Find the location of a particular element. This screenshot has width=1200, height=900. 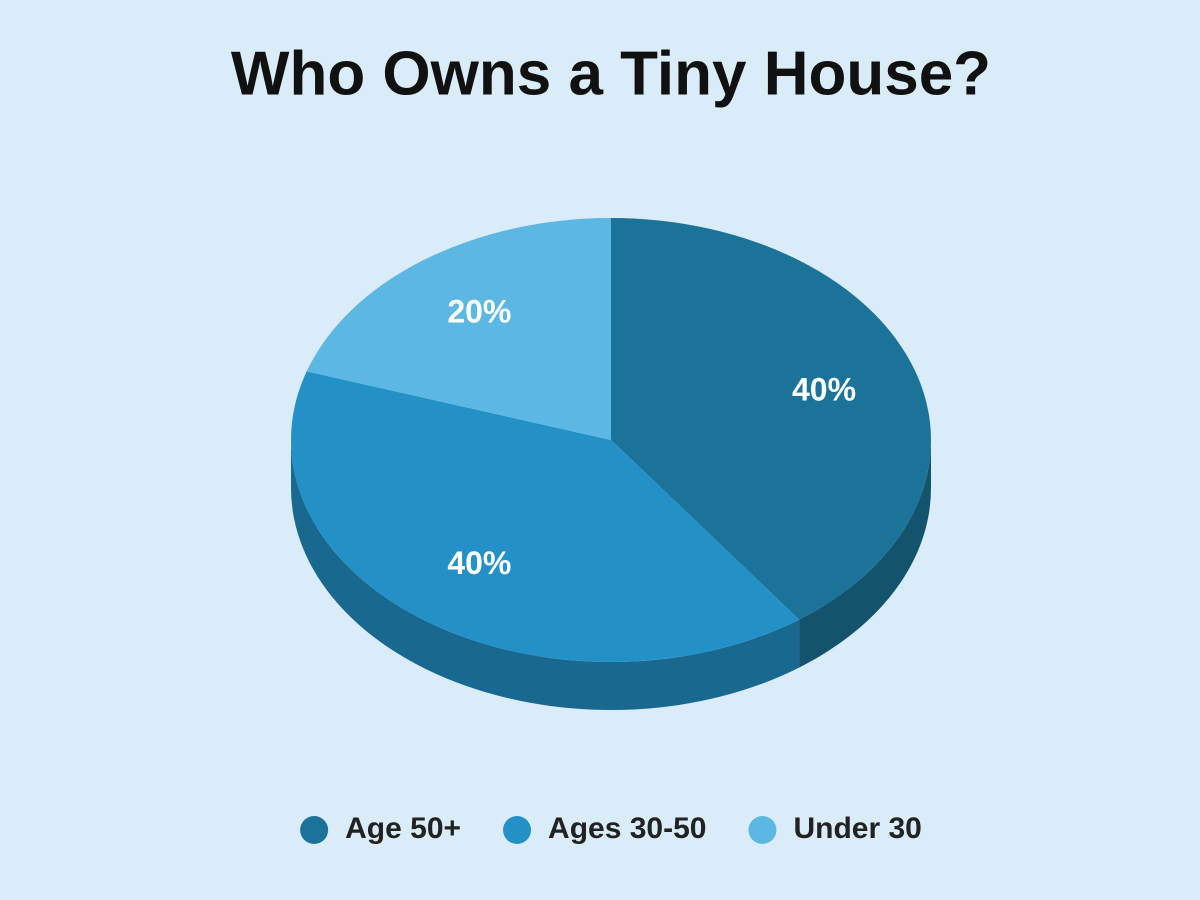

legend-label: Ages 30-50 is located at coordinates (627, 828).